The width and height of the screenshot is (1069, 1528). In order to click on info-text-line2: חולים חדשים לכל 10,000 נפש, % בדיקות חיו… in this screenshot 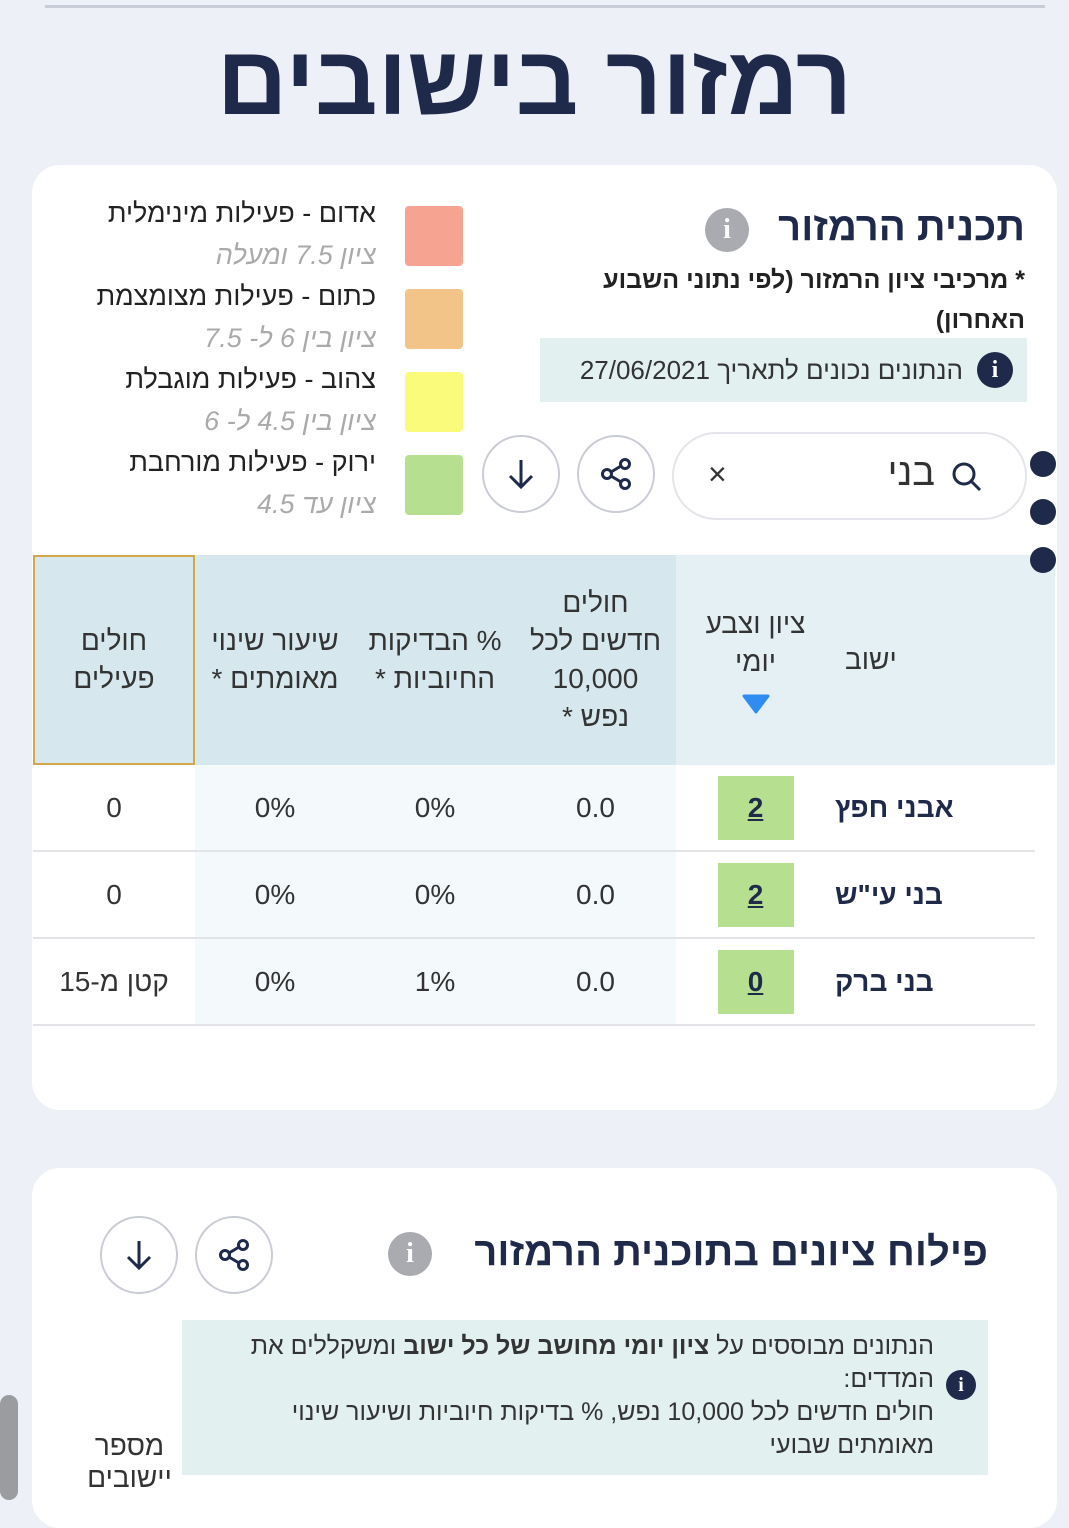, I will do `click(612, 1428)`.